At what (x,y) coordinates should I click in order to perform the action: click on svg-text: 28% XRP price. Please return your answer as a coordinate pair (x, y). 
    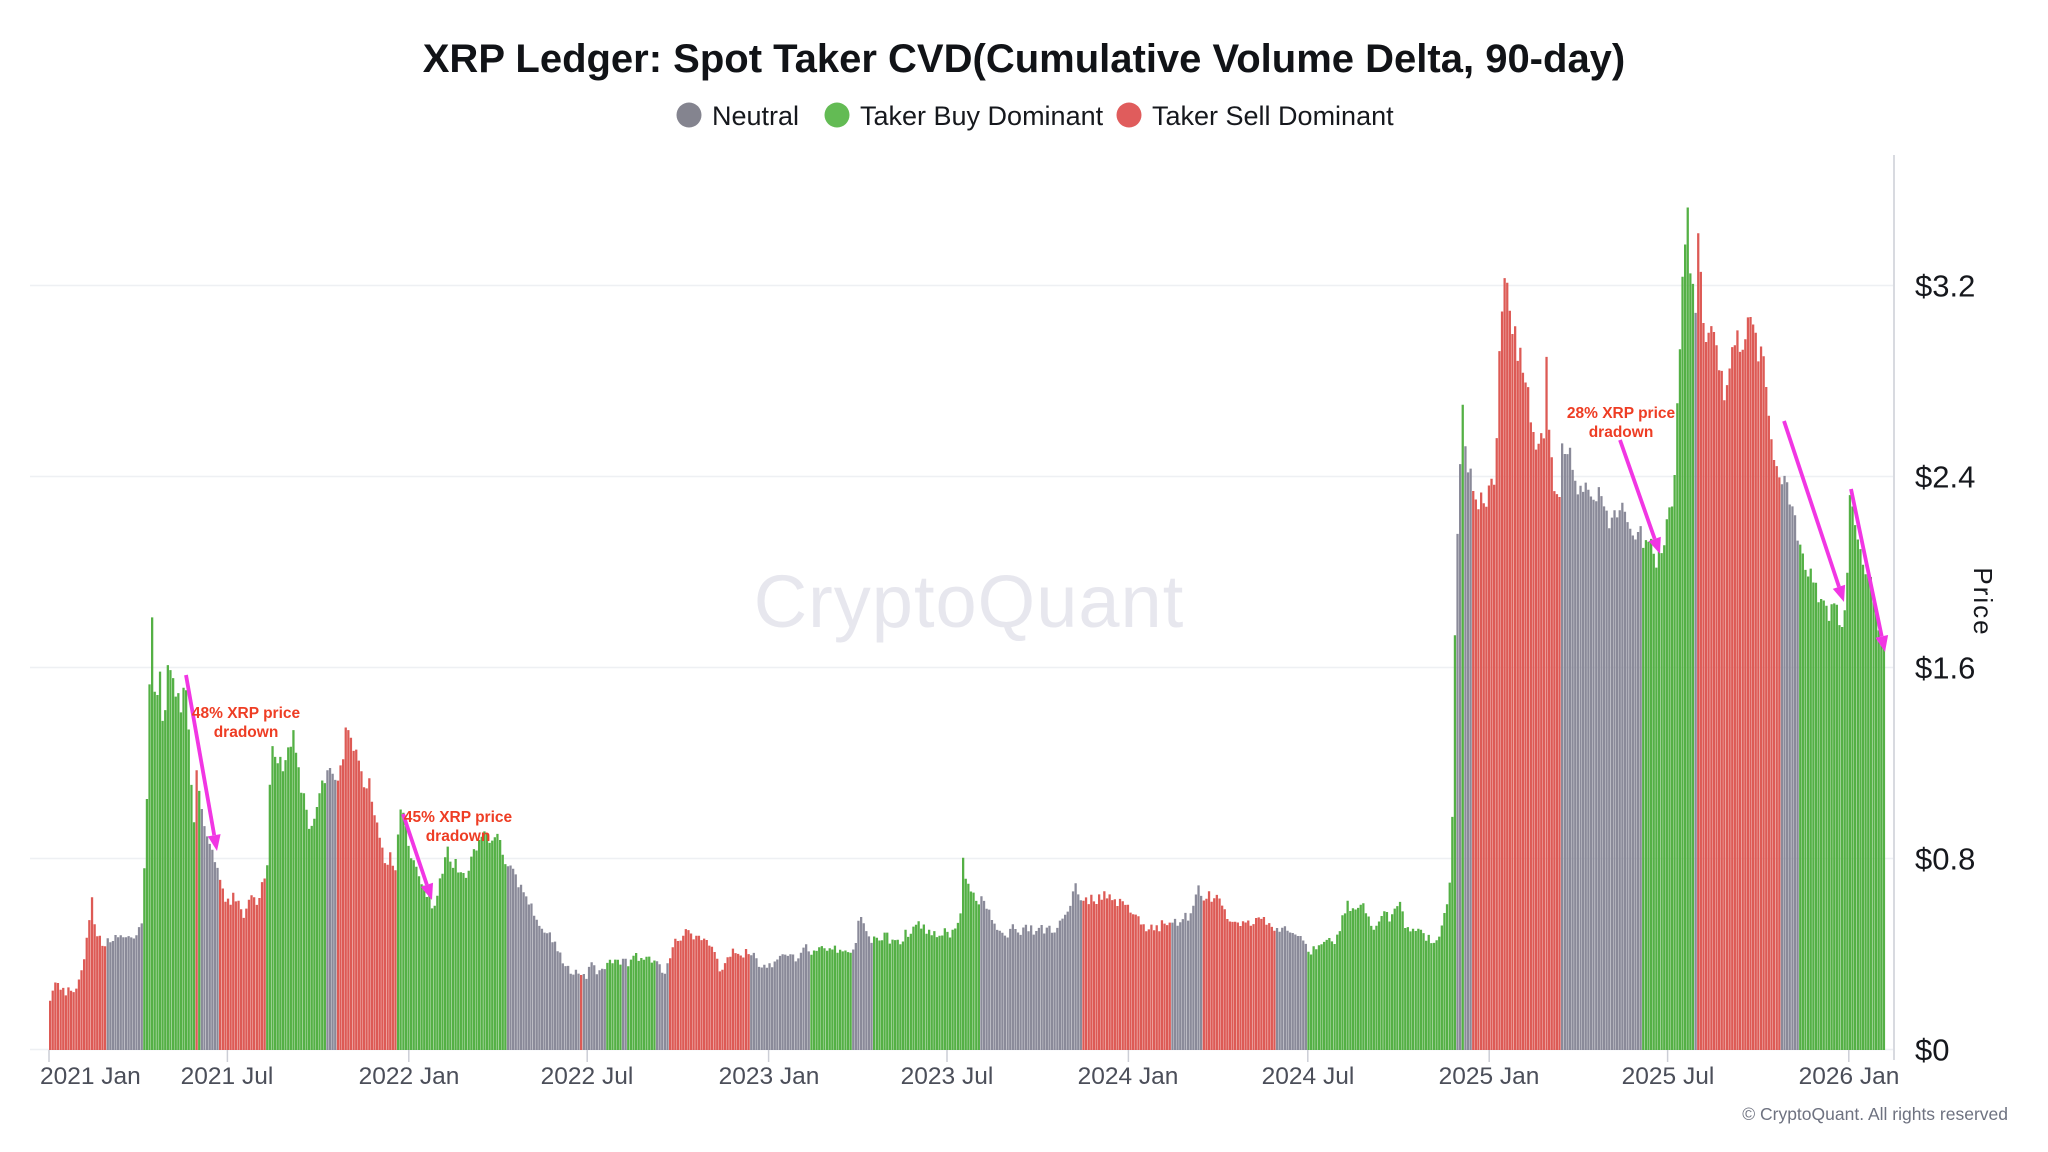
    Looking at the image, I should click on (1621, 413).